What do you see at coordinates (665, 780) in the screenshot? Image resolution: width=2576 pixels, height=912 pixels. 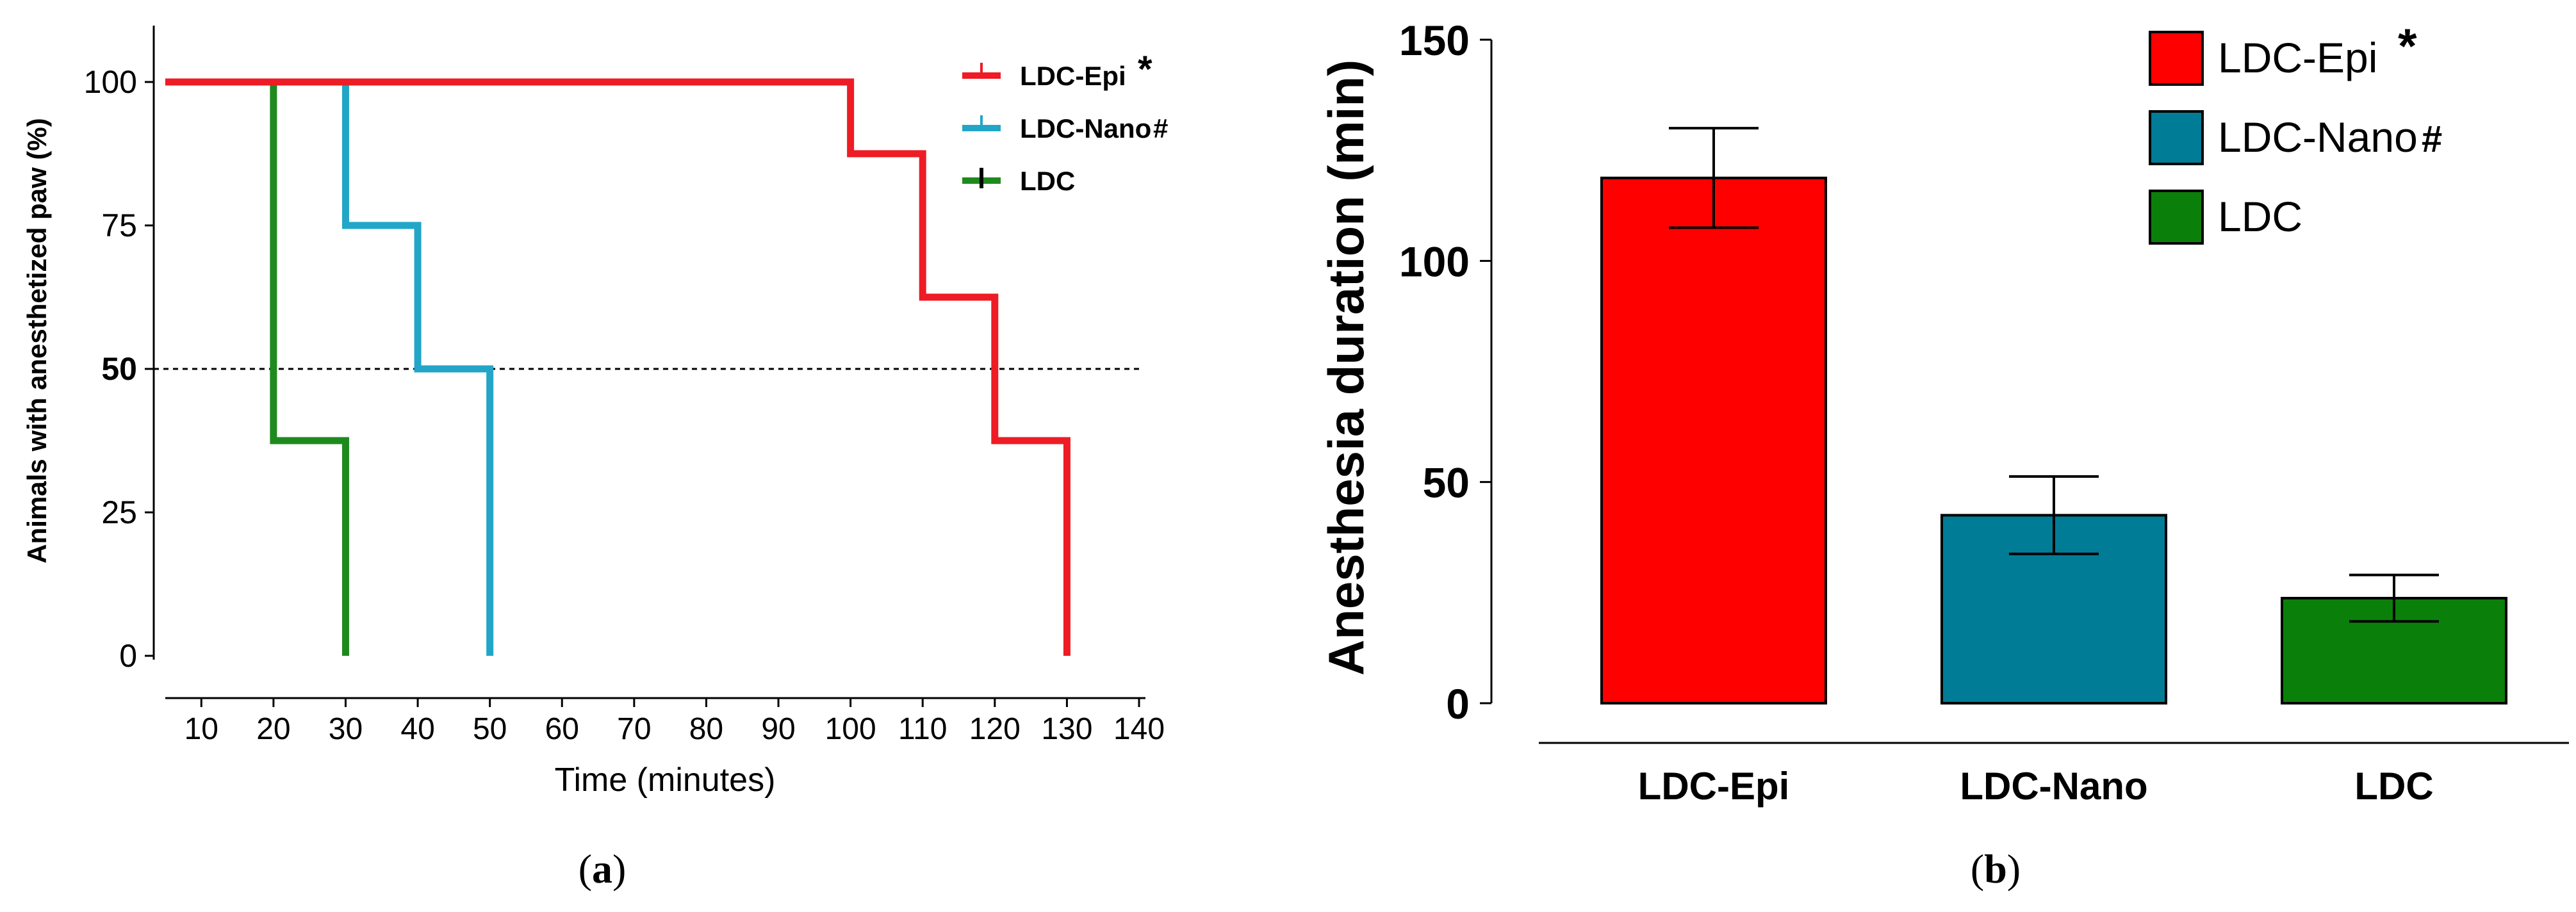 I see `x-axis-title: Time (minutes)` at bounding box center [665, 780].